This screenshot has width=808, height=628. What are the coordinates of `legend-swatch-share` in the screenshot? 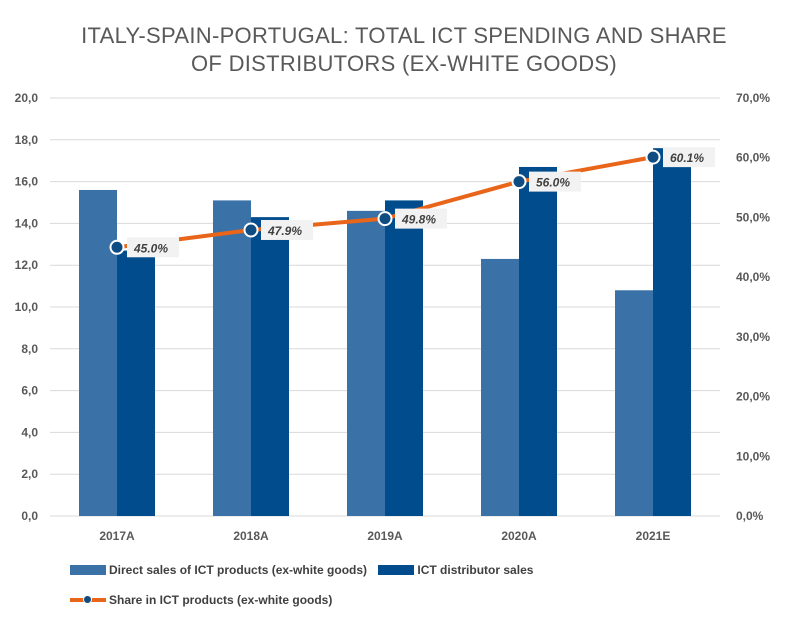 It's located at (88, 600).